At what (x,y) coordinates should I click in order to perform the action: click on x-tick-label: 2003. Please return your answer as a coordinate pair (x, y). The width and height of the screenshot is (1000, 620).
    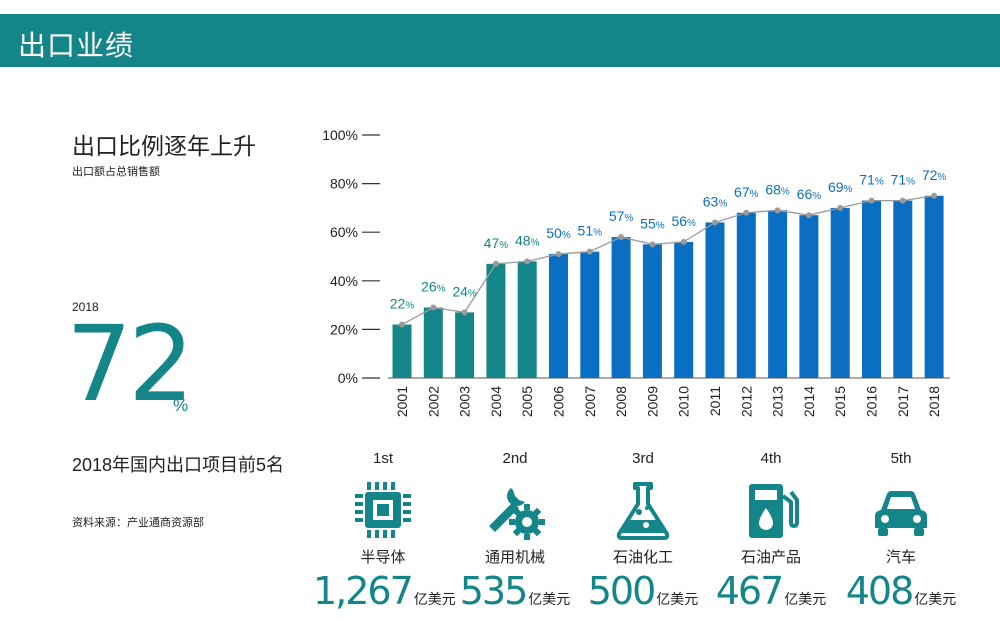
    Looking at the image, I should click on (465, 401).